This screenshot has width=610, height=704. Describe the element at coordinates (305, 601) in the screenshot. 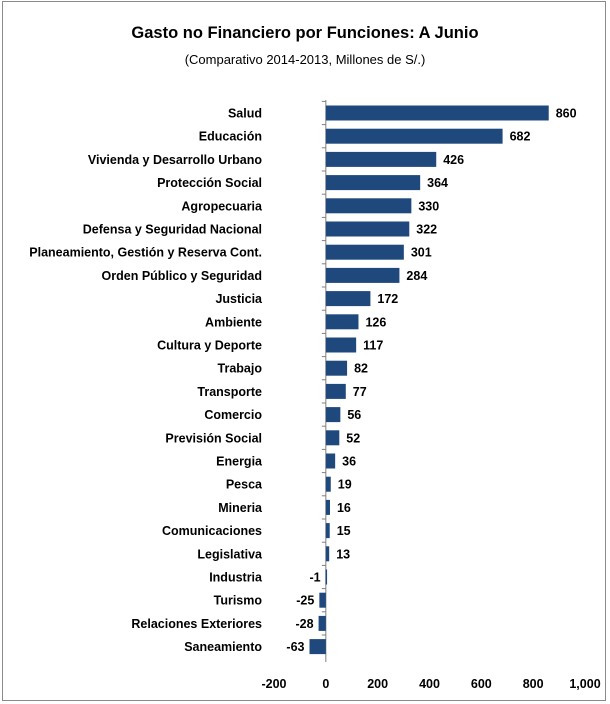

I see `value-label: -25` at that location.